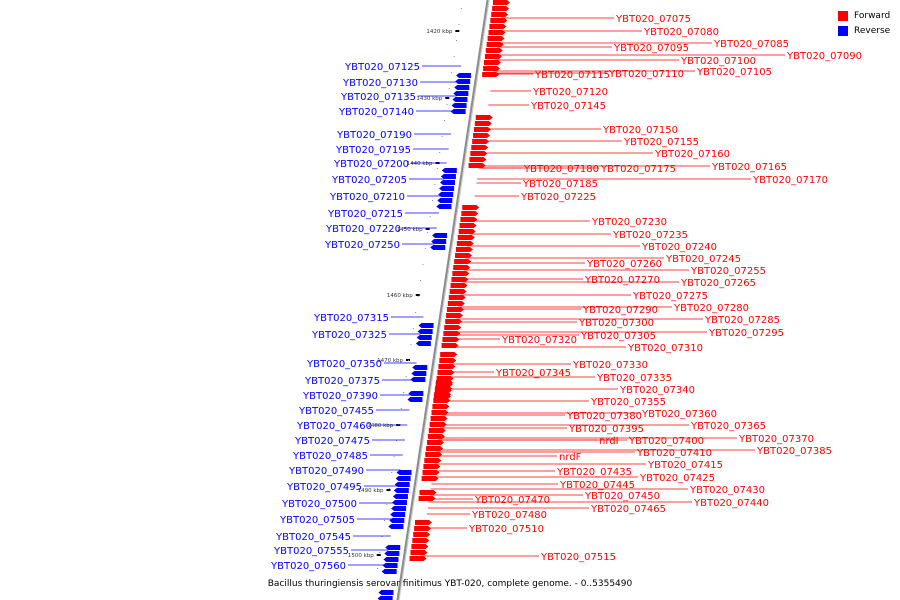  I want to click on reverse-gene-label: YBT020_07375, so click(342, 381).